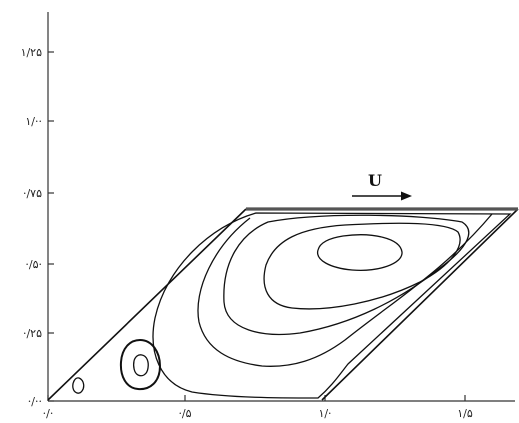 The height and width of the screenshot is (423, 519). Describe the element at coordinates (32, 227) in the screenshot. I see `y-tick-labels: ·/·· ·/۲۵ ·/۵· ·/۷۵ ۱/·· ۱/۲۵` at that location.